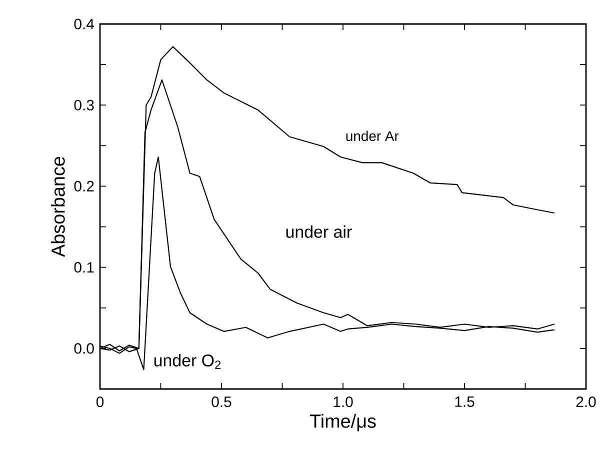  I want to click on x-tick-label: 1.5, so click(464, 401).